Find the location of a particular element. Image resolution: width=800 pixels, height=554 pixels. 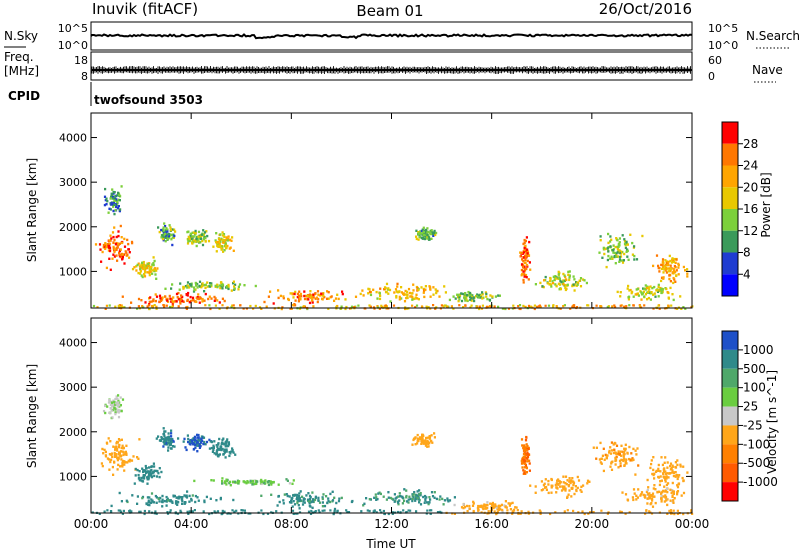

colorbar-tick-label: -100 is located at coordinates (756, 444).